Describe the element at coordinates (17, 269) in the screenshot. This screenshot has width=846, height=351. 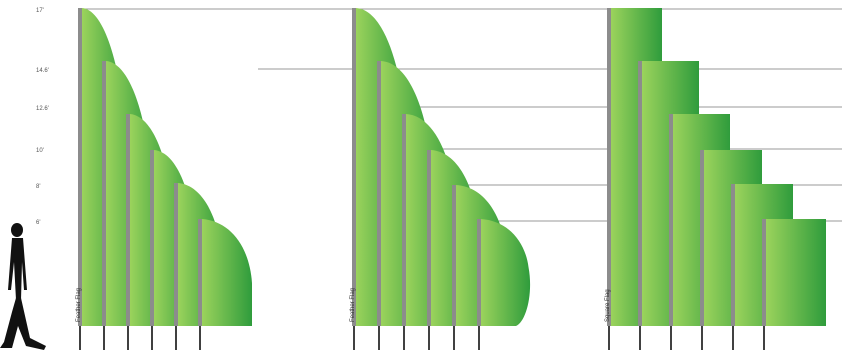
I see `person-torso` at that location.